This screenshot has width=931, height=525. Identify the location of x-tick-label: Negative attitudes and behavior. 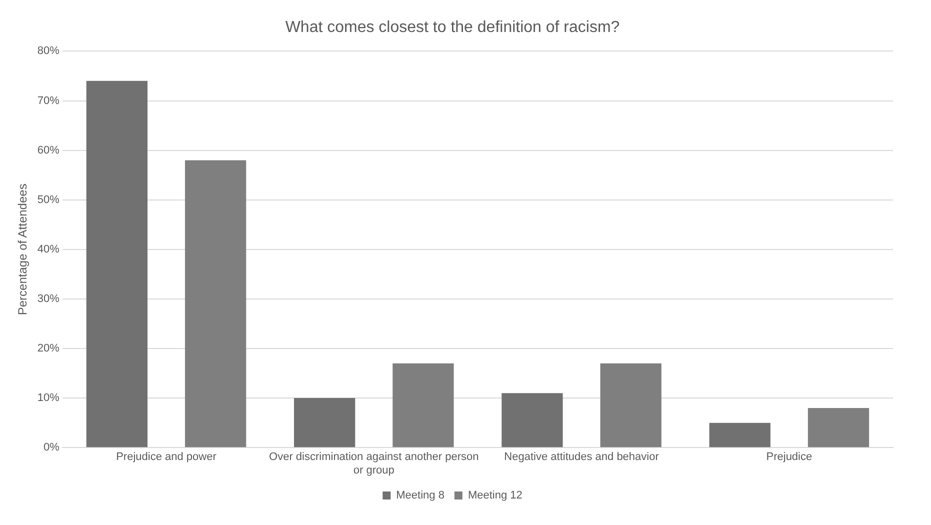
(582, 457).